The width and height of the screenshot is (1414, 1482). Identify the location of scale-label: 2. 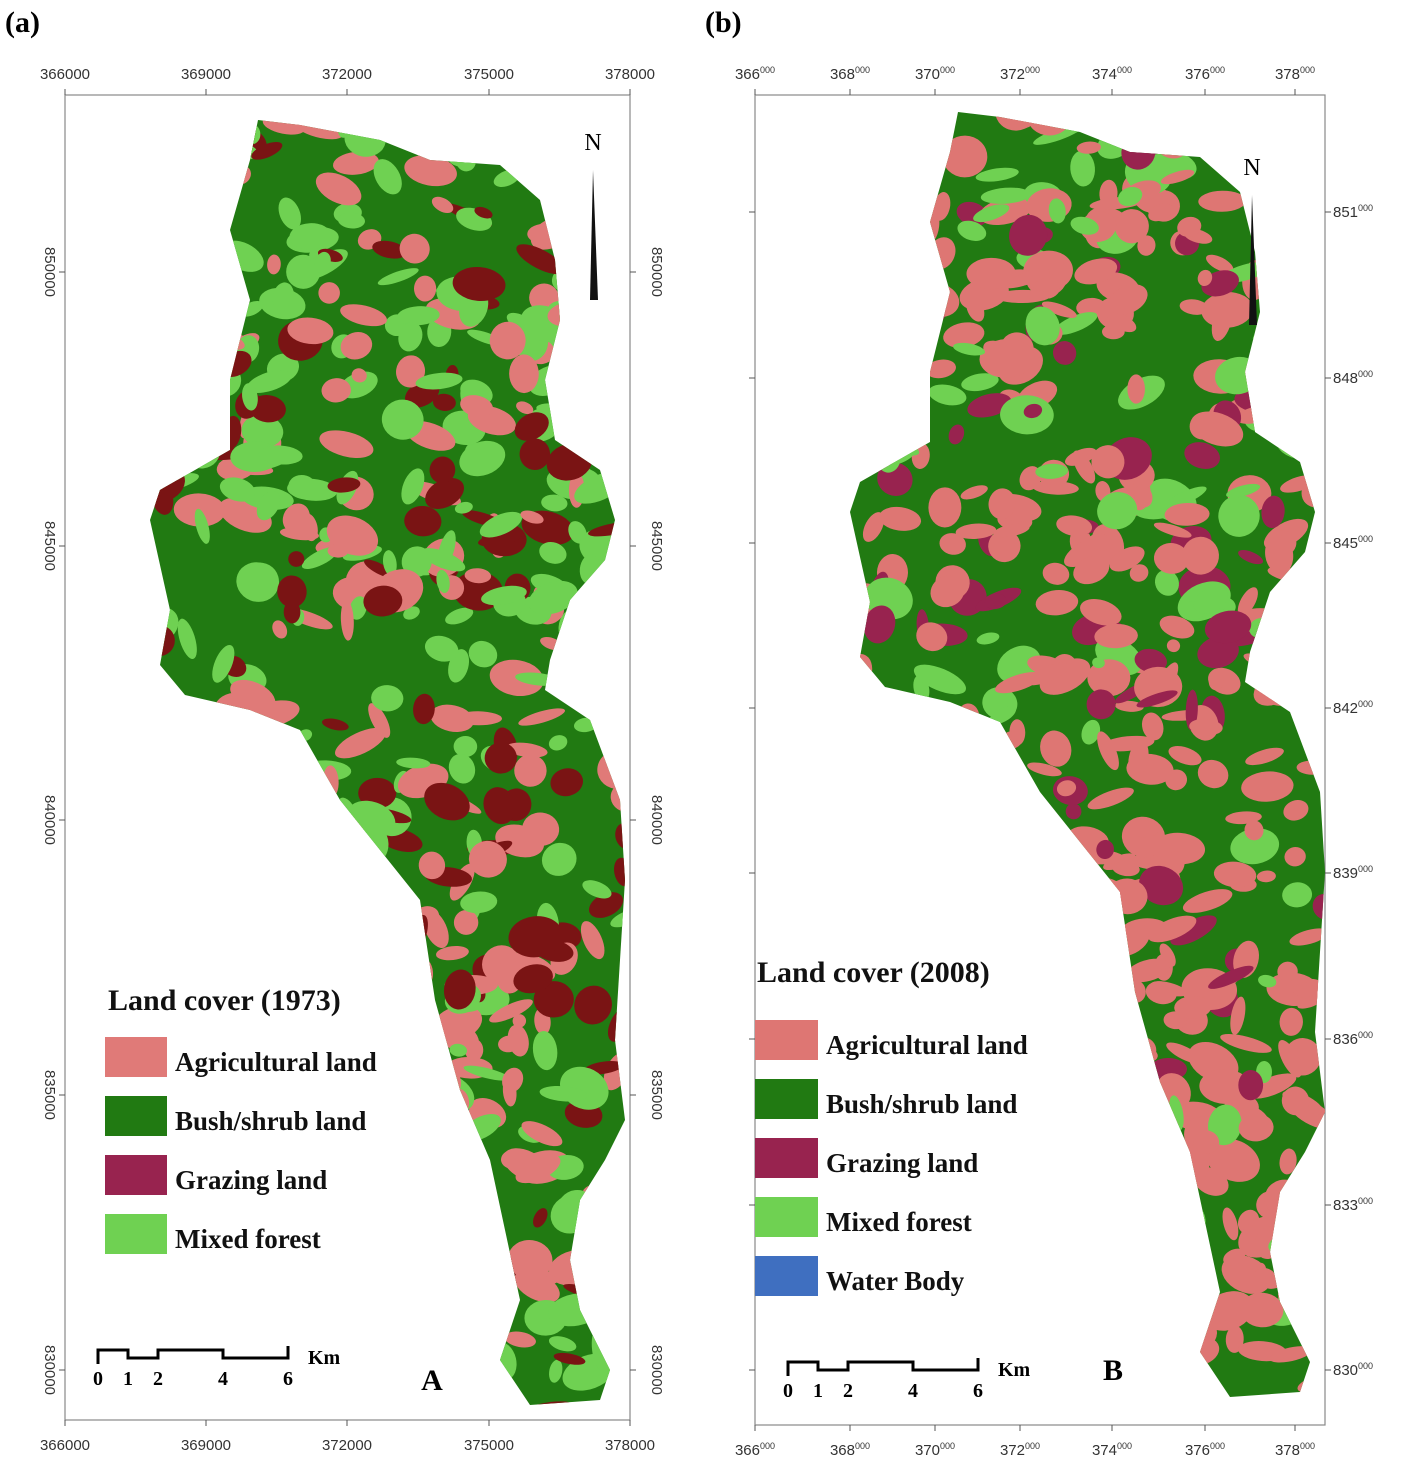
(158, 1379).